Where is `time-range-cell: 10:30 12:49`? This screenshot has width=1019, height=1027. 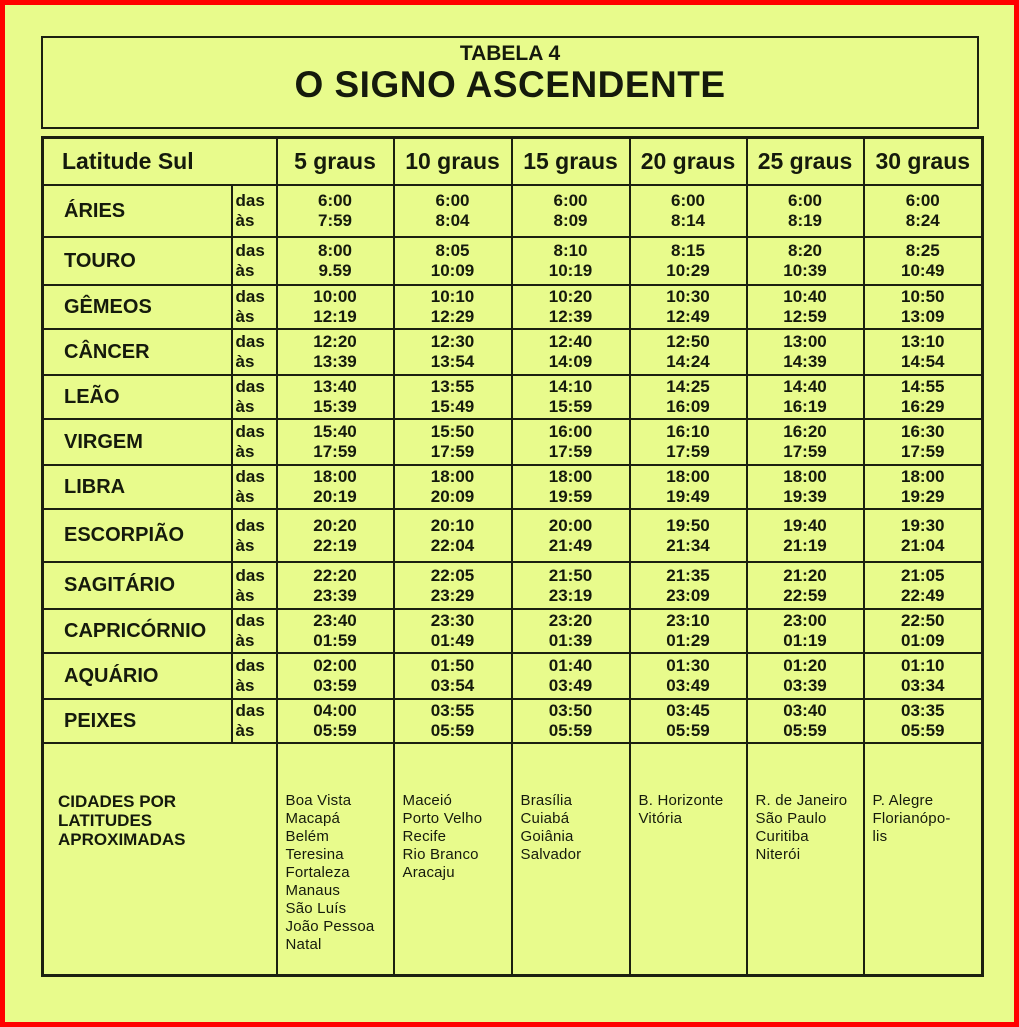
time-range-cell: 10:30 12:49 is located at coordinates (688, 307).